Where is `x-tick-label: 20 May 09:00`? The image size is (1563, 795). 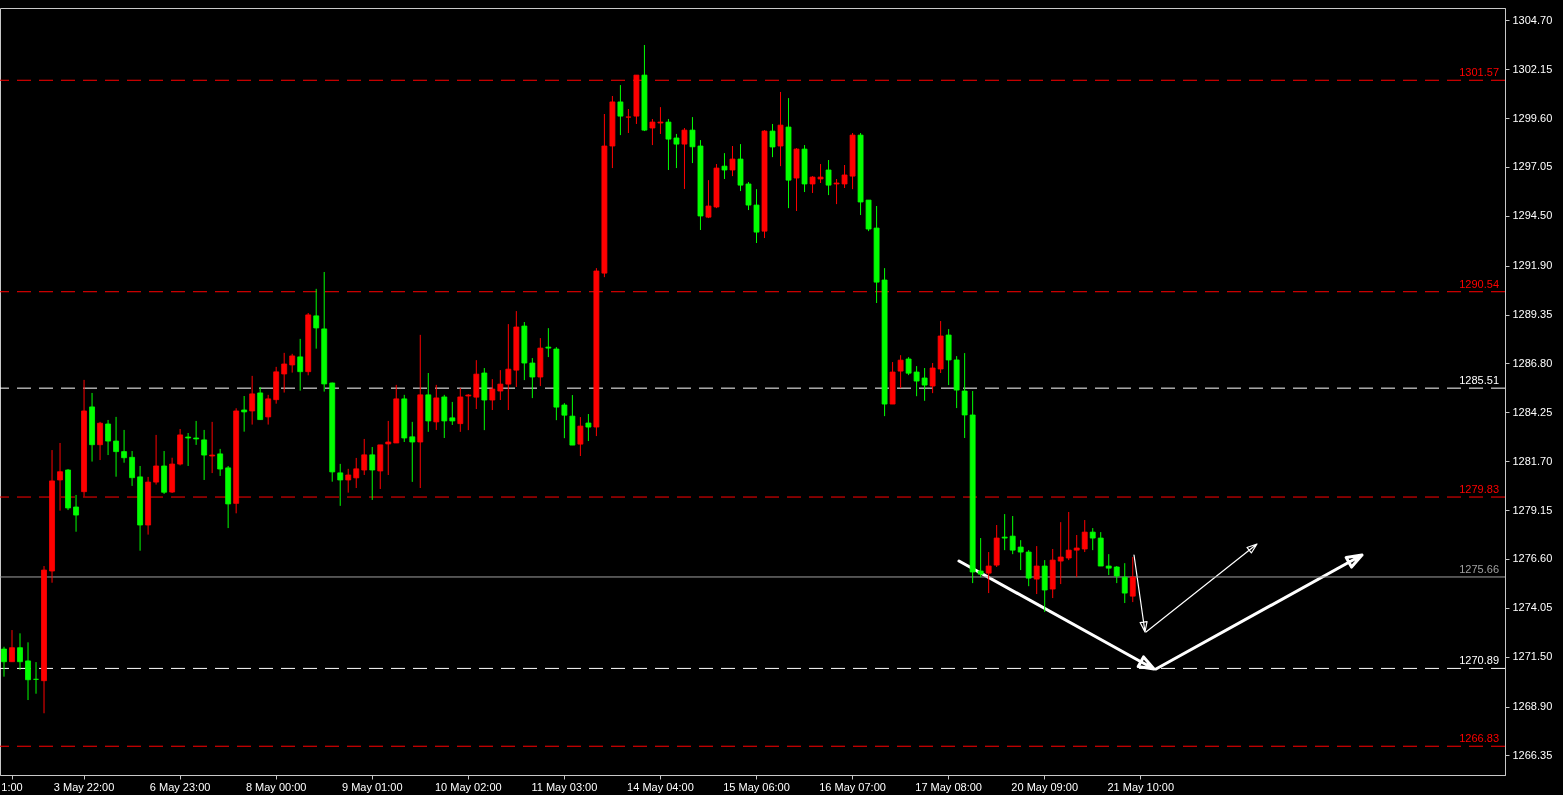
x-tick-label: 20 May 09:00 is located at coordinates (1045, 786).